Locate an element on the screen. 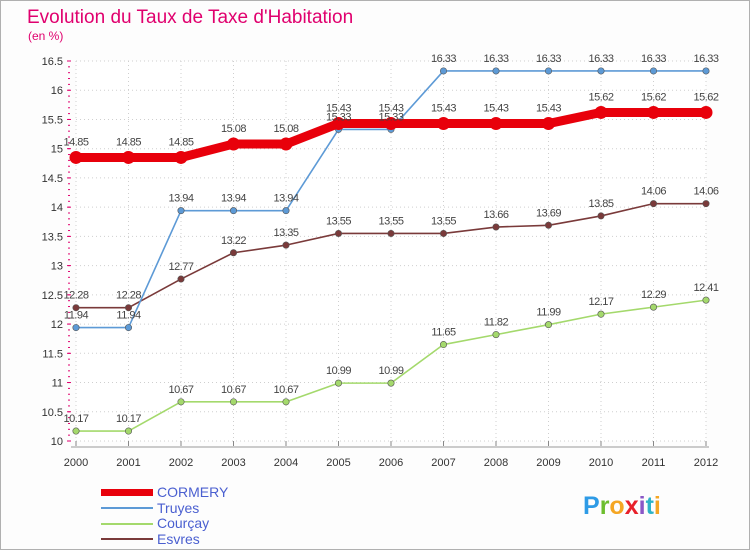  y-tick-label: 10.5 is located at coordinates (52, 413).